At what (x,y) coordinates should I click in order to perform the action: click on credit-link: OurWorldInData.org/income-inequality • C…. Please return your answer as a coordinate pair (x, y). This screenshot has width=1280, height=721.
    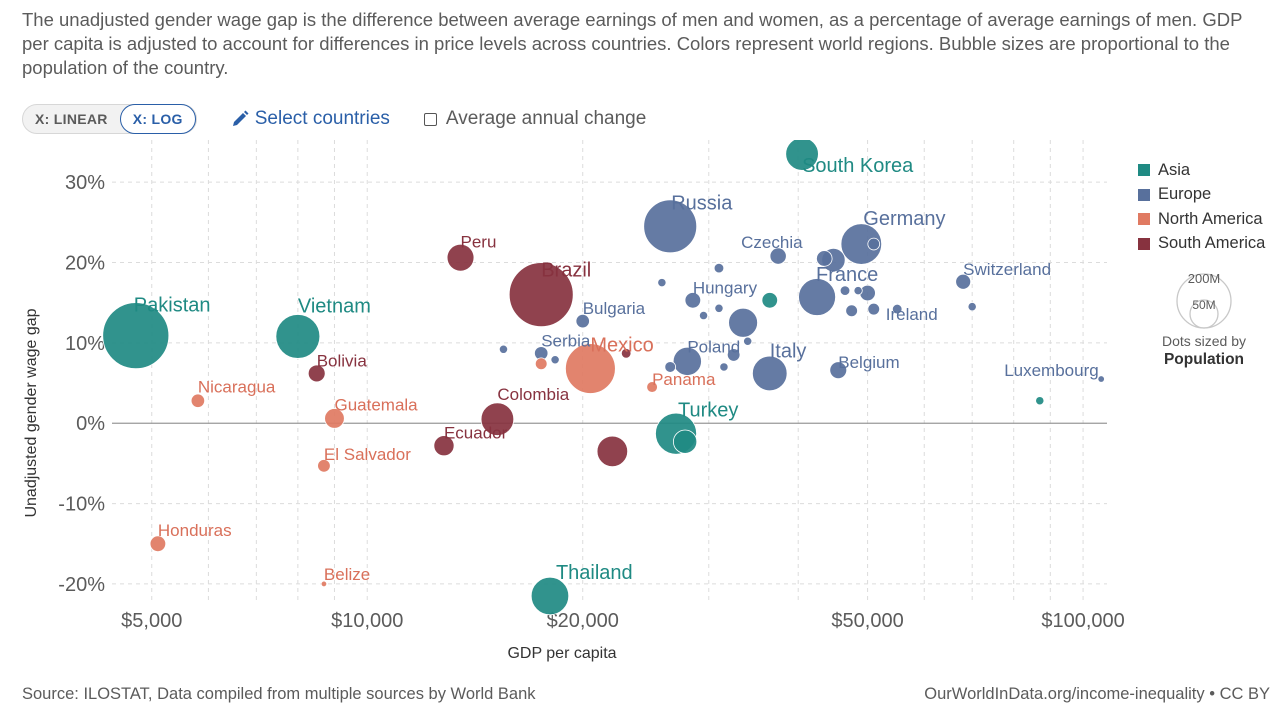
    Looking at the image, I should click on (1097, 694).